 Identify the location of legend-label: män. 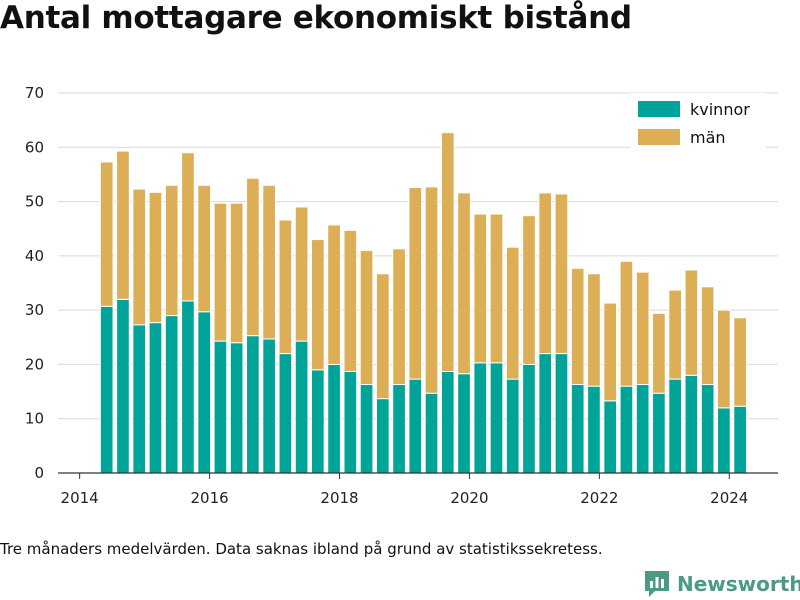
(708, 137).